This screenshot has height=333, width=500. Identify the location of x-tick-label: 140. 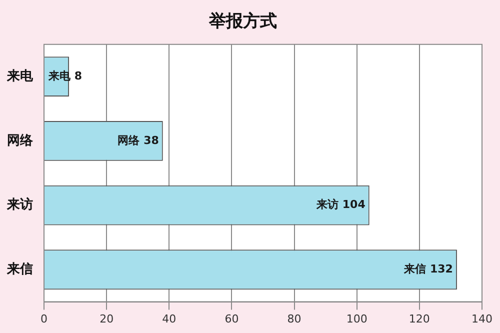
(482, 319).